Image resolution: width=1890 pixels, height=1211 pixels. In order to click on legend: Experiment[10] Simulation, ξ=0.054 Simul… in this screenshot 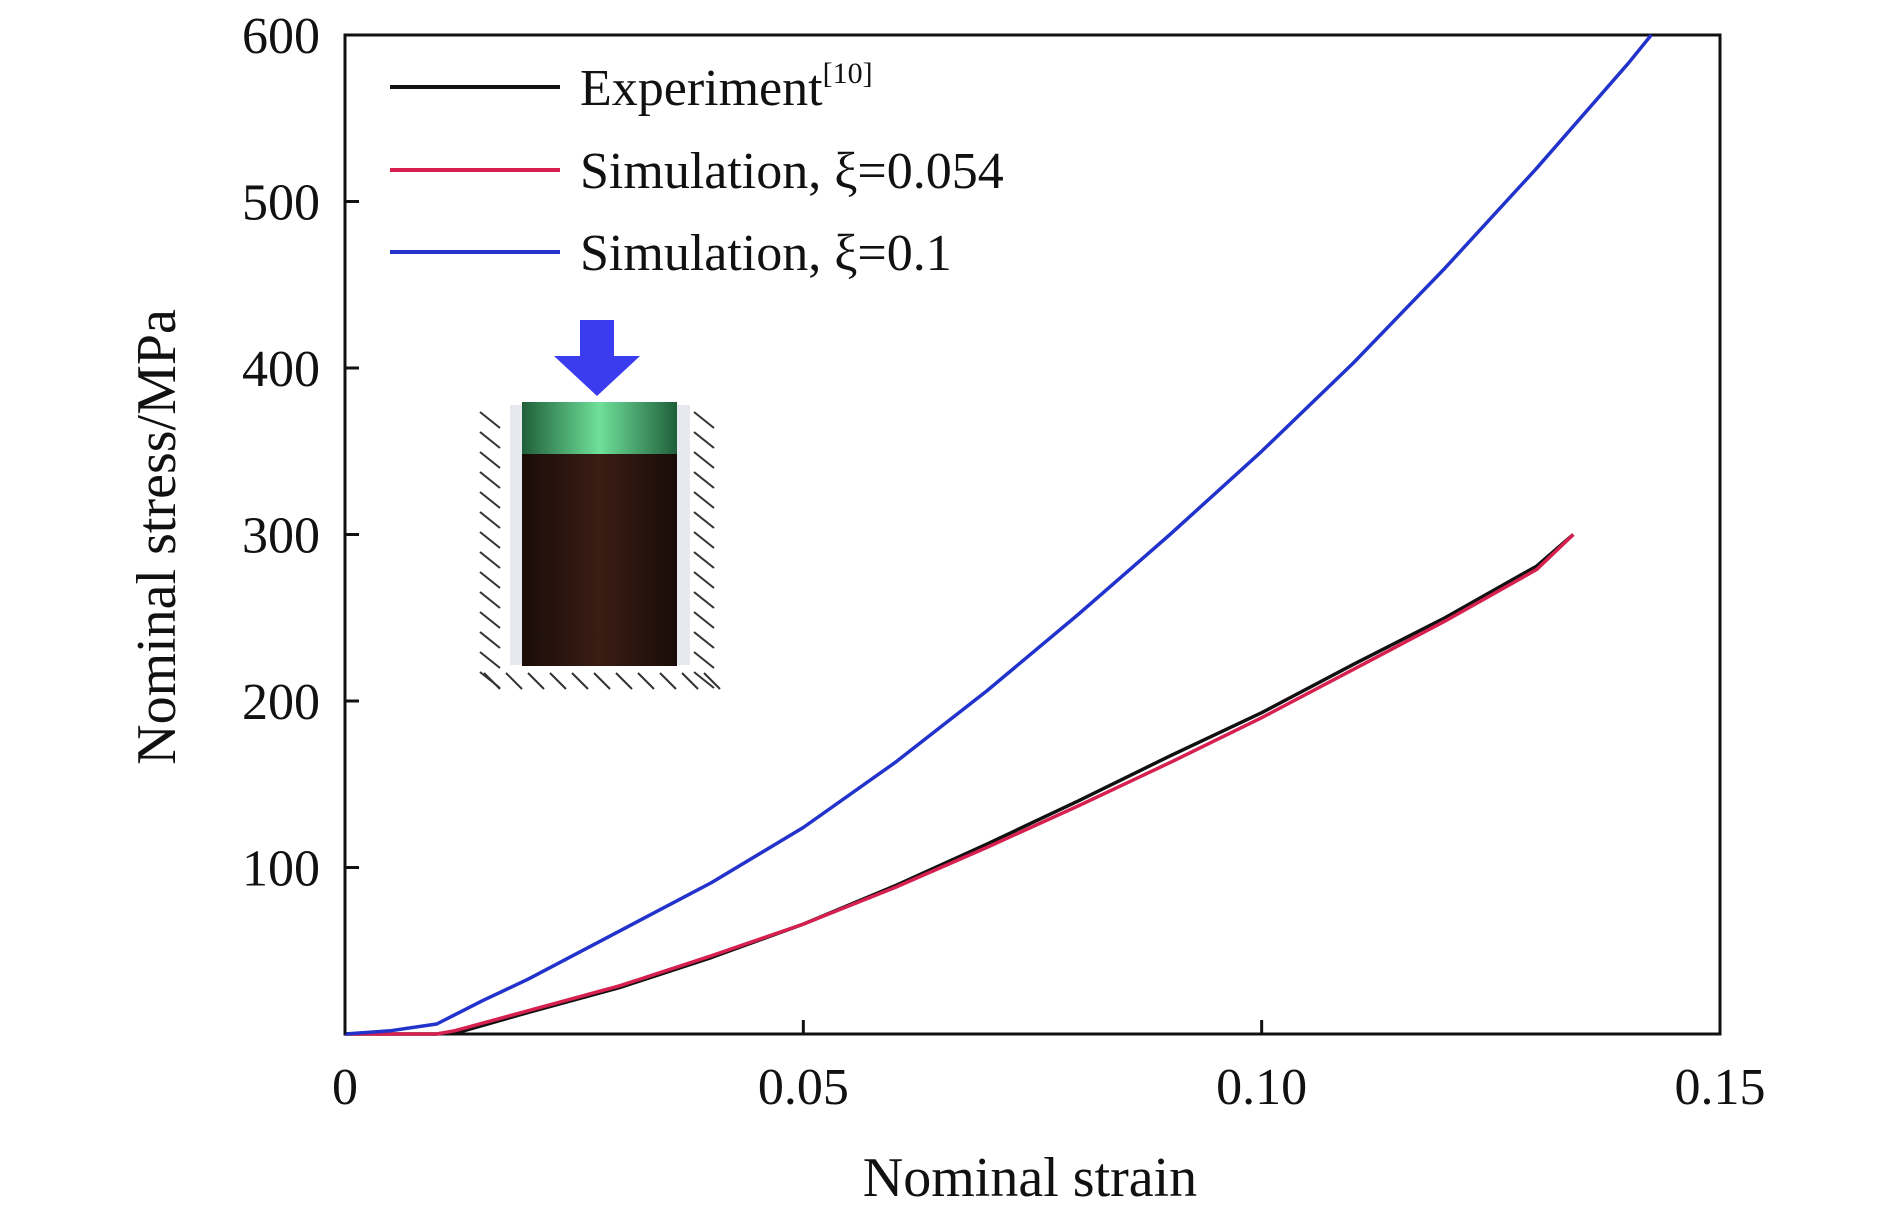, I will do `click(697, 169)`.